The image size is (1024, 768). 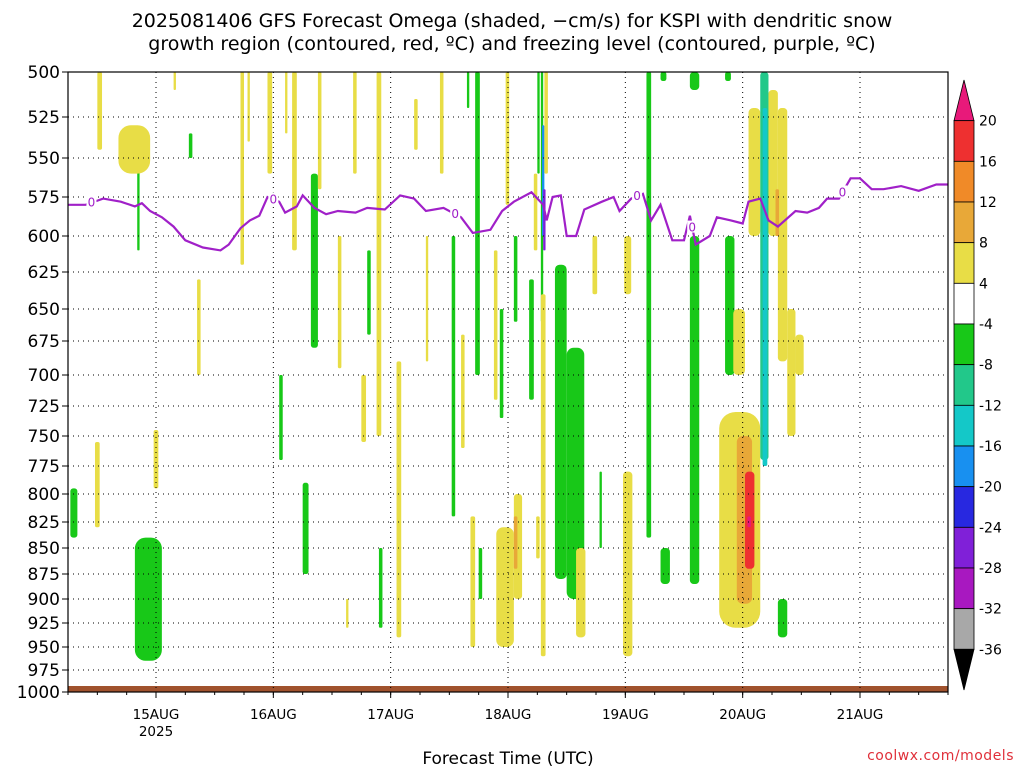 I want to click on x-tick-label: 15AUG, so click(x=156, y=715).